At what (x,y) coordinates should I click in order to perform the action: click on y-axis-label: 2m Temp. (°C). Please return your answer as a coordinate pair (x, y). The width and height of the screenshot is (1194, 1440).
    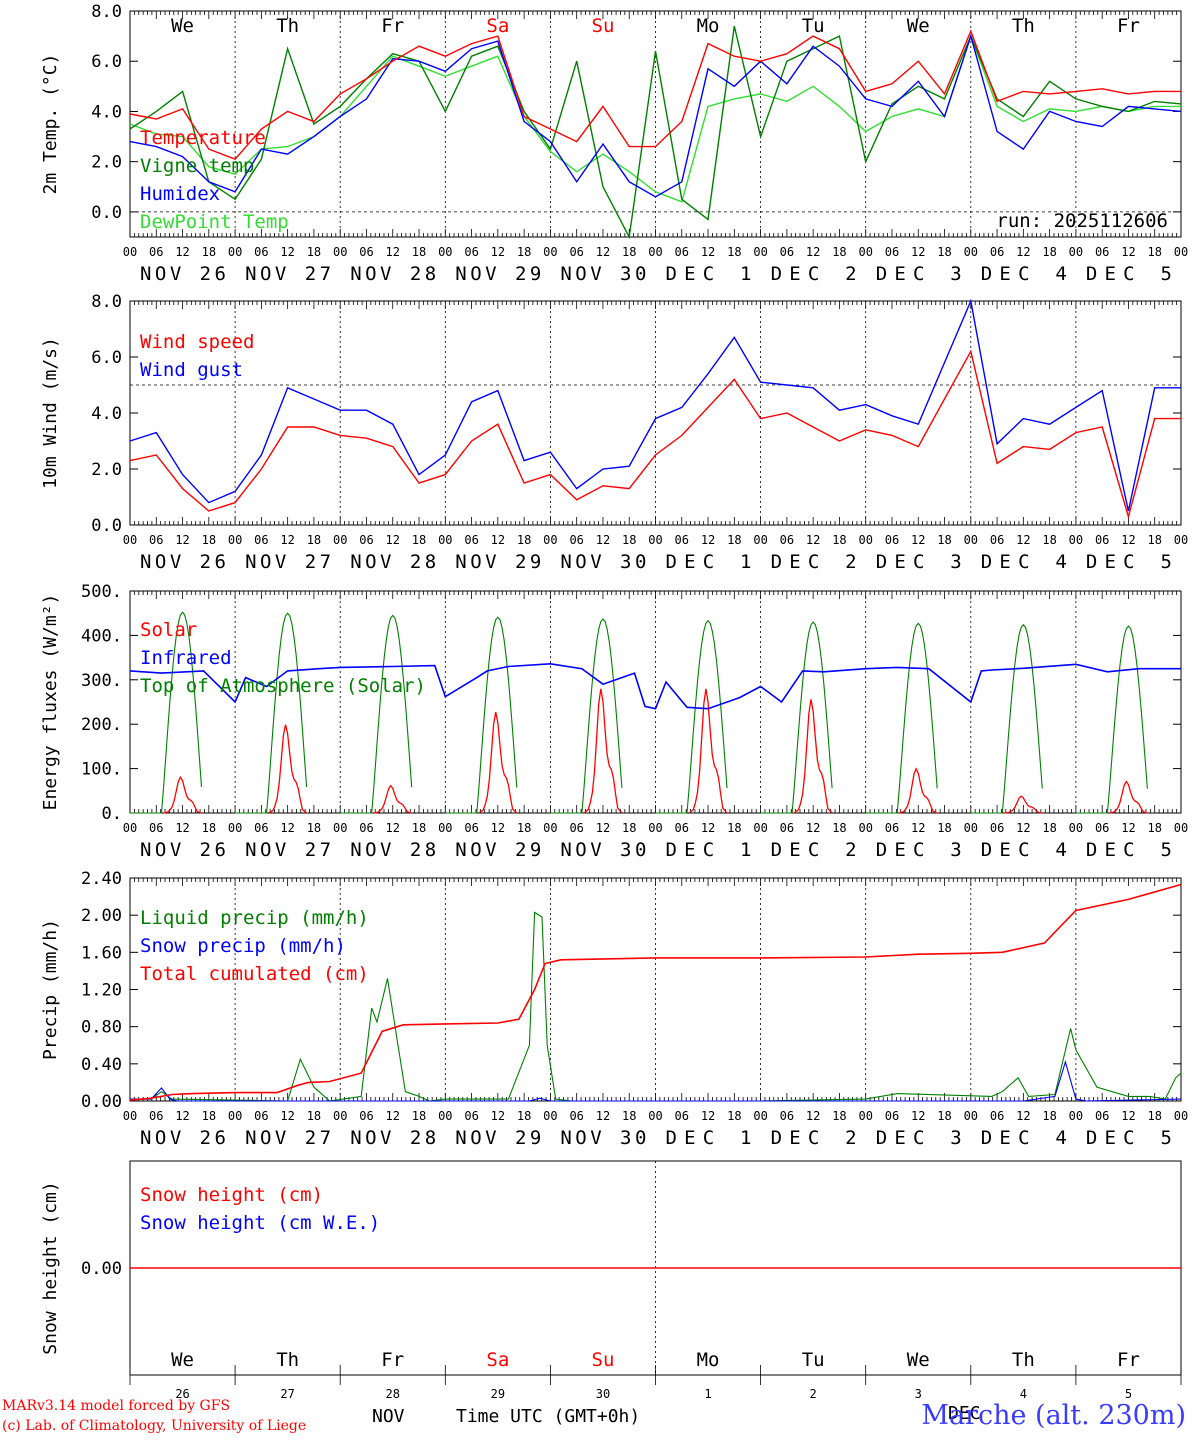
    Looking at the image, I should click on (50, 124).